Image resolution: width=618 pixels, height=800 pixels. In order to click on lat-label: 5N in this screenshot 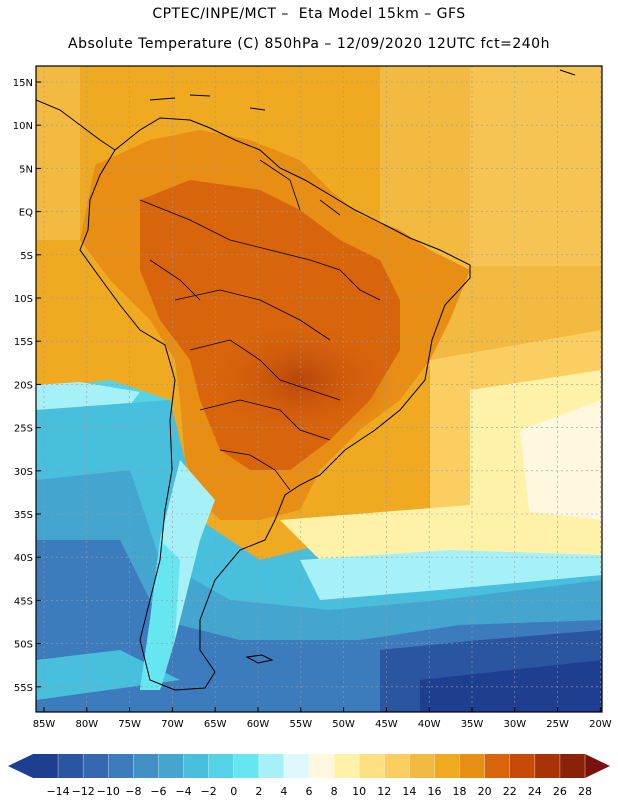, I will do `click(26, 169)`.